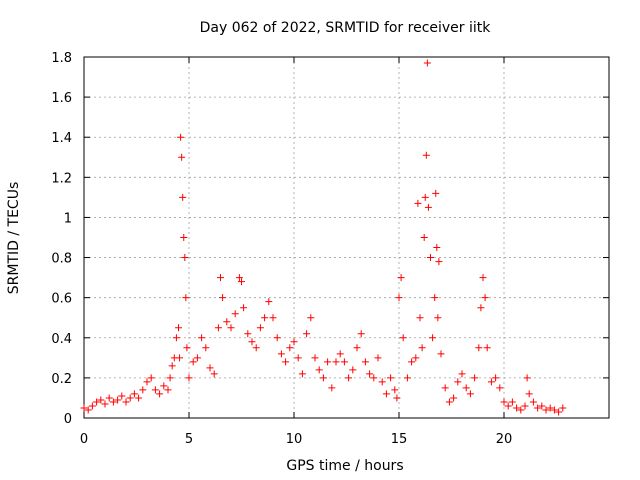  Describe the element at coordinates (68, 419) in the screenshot. I see `y-tick-label: 0` at that location.